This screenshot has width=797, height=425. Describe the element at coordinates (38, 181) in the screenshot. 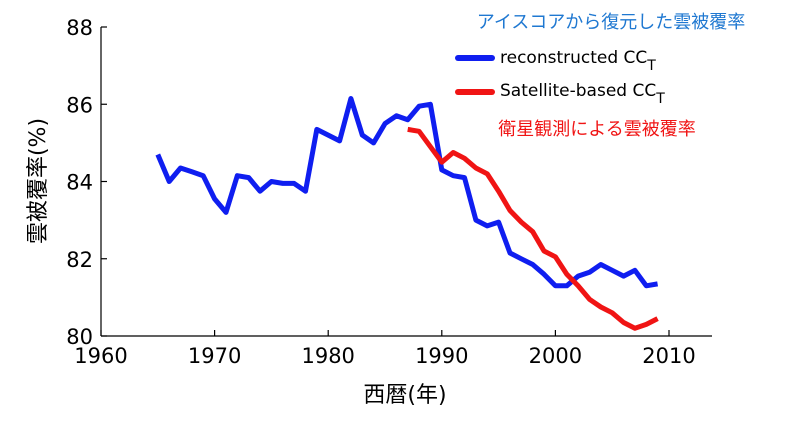

I see `y-axis-title: 雲被覆率(%)` at that location.